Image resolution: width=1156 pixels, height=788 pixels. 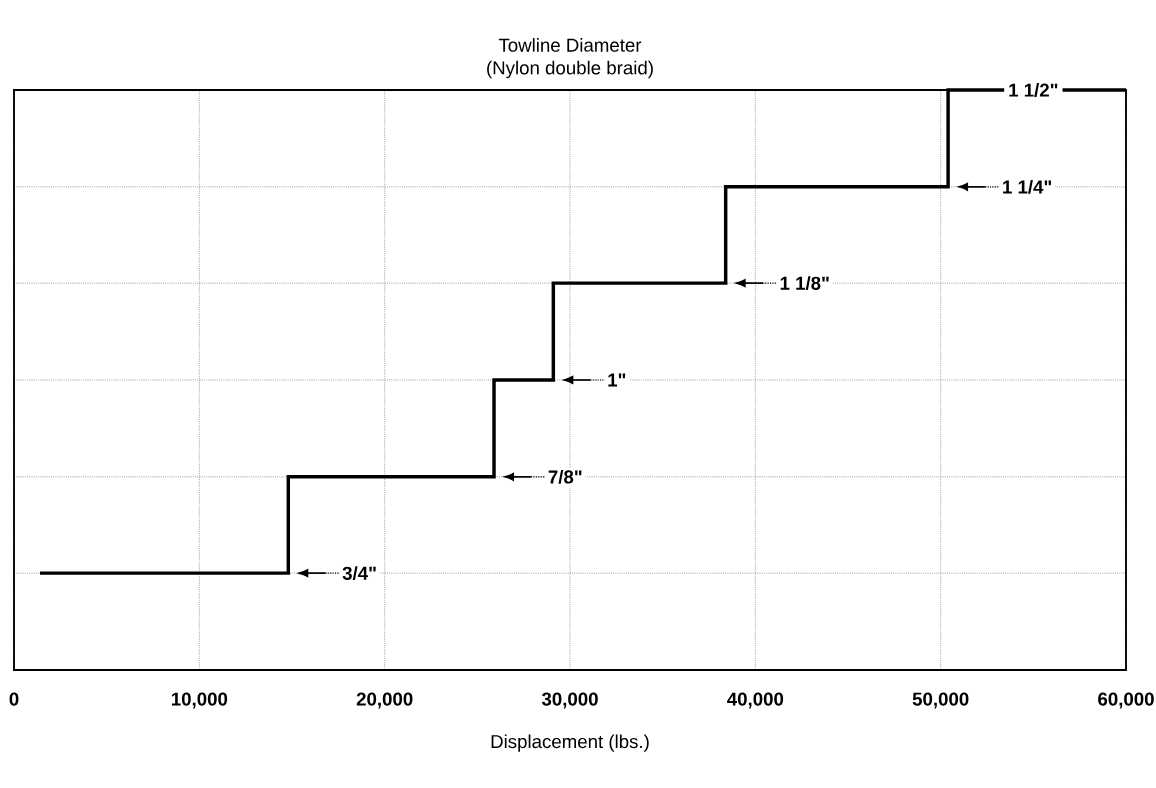 What do you see at coordinates (755, 700) in the screenshot?
I see `x-tick-label: 40,000` at bounding box center [755, 700].